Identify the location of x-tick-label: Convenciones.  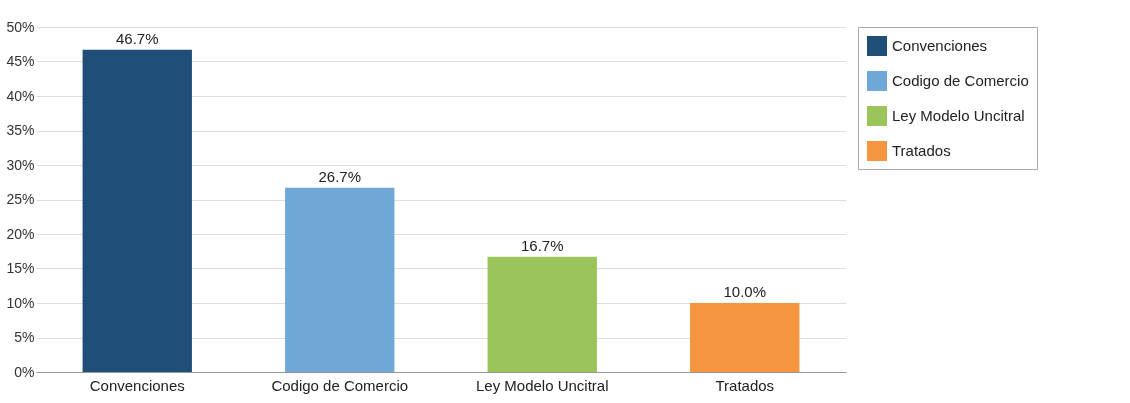
(137, 385).